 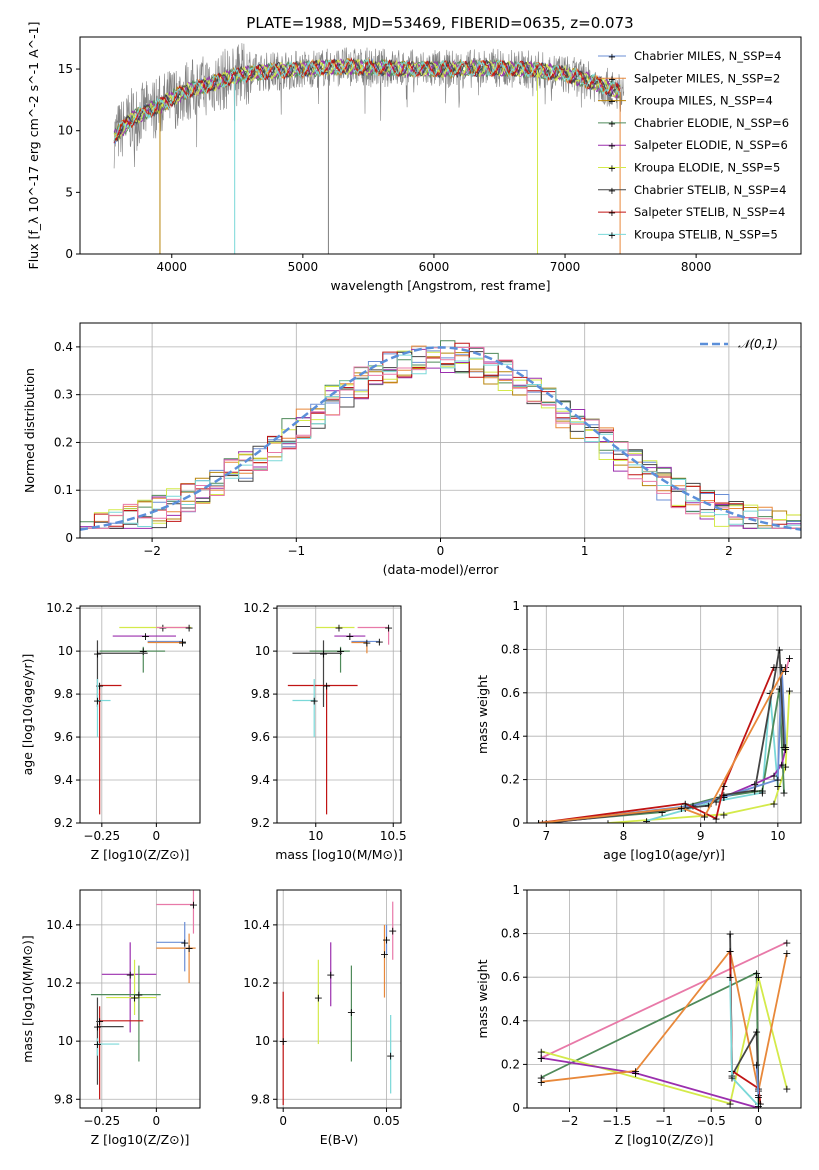 What do you see at coordinates (711, 123) in the screenshot?
I see `legend-label: Chabrier ELODIE, N_SSP=6` at bounding box center [711, 123].